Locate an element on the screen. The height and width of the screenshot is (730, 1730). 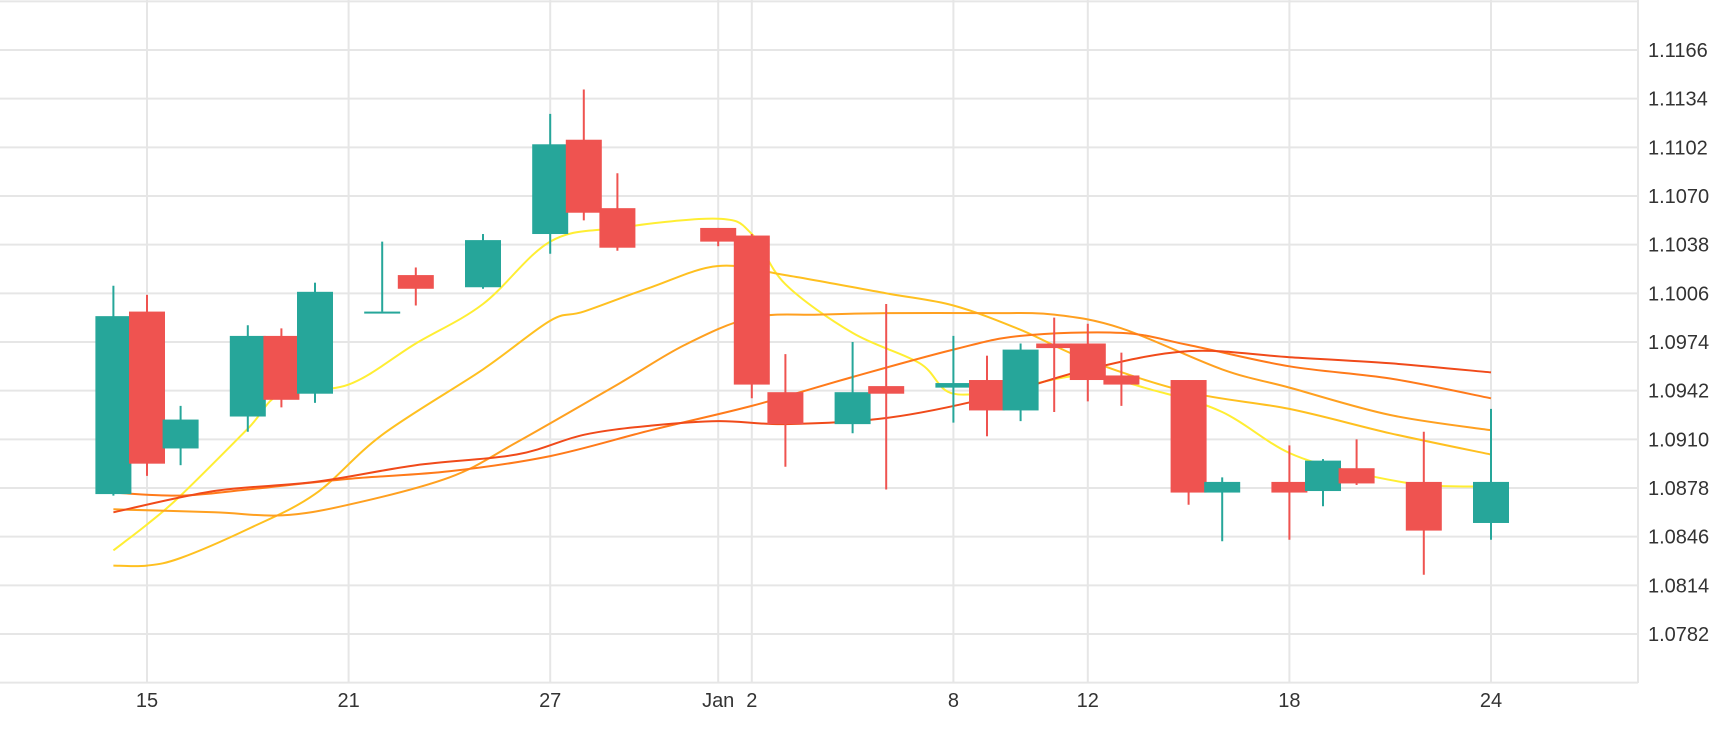
x-tick-label: 21 is located at coordinates (348, 701).